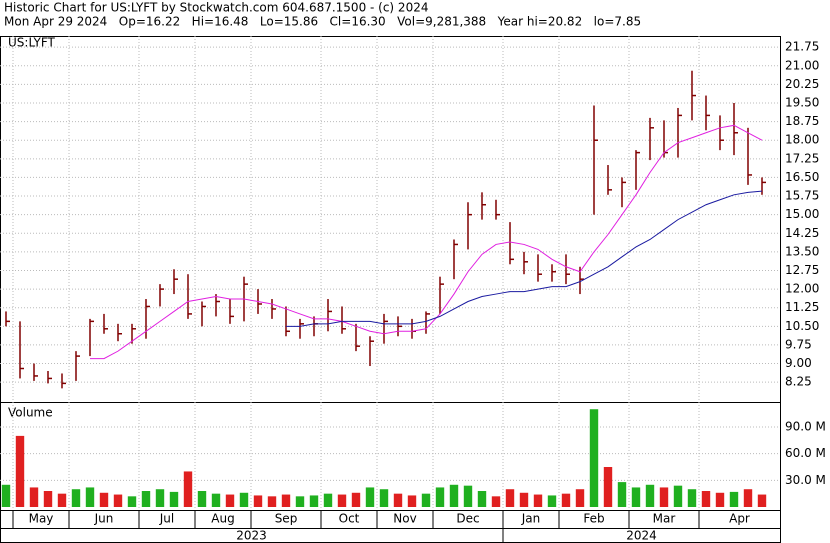  What do you see at coordinates (286, 519) in the screenshot?
I see `x-tick-label: Sep` at bounding box center [286, 519].